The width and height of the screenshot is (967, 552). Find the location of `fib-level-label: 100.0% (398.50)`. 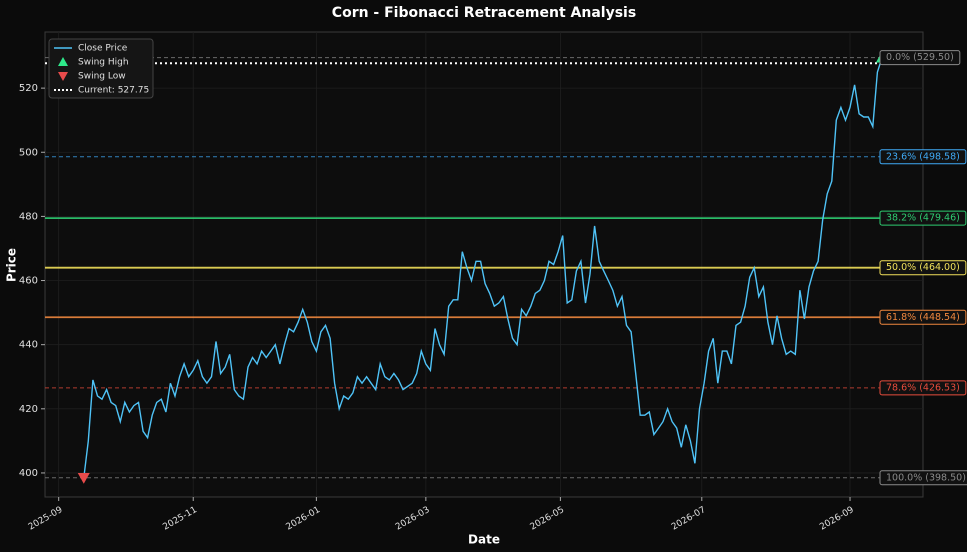

fib-level-label: 100.0% (398.50) is located at coordinates (923, 478).